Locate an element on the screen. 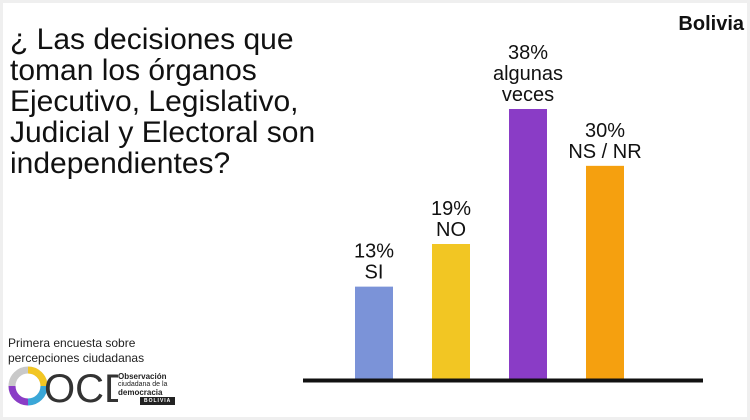  question-line: Ejecutivo, Legislativo, is located at coordinates (154, 101).